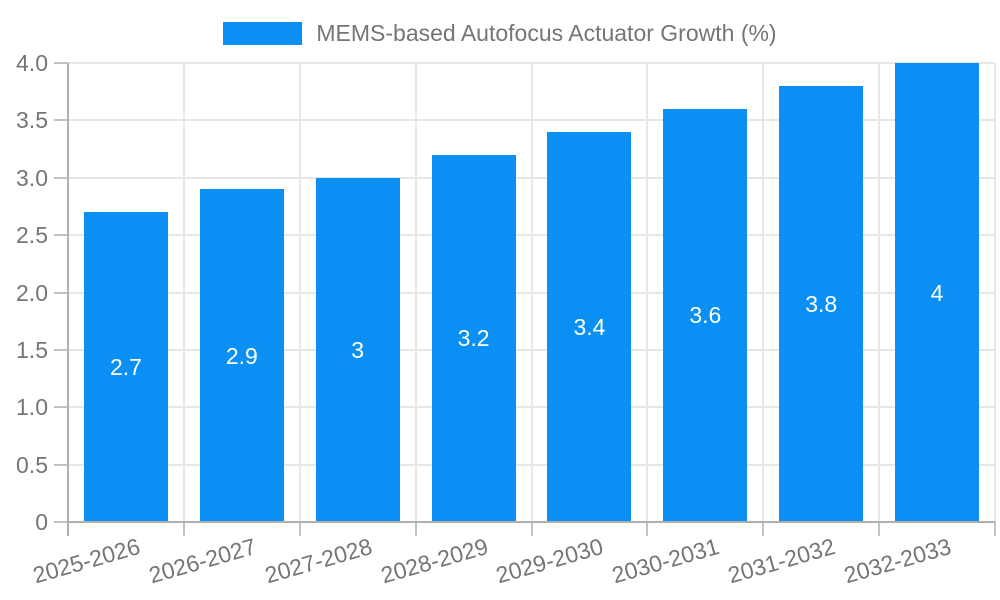 This screenshot has width=1000, height=600. What do you see at coordinates (68, 299) in the screenshot?
I see `y-axis-line` at bounding box center [68, 299].